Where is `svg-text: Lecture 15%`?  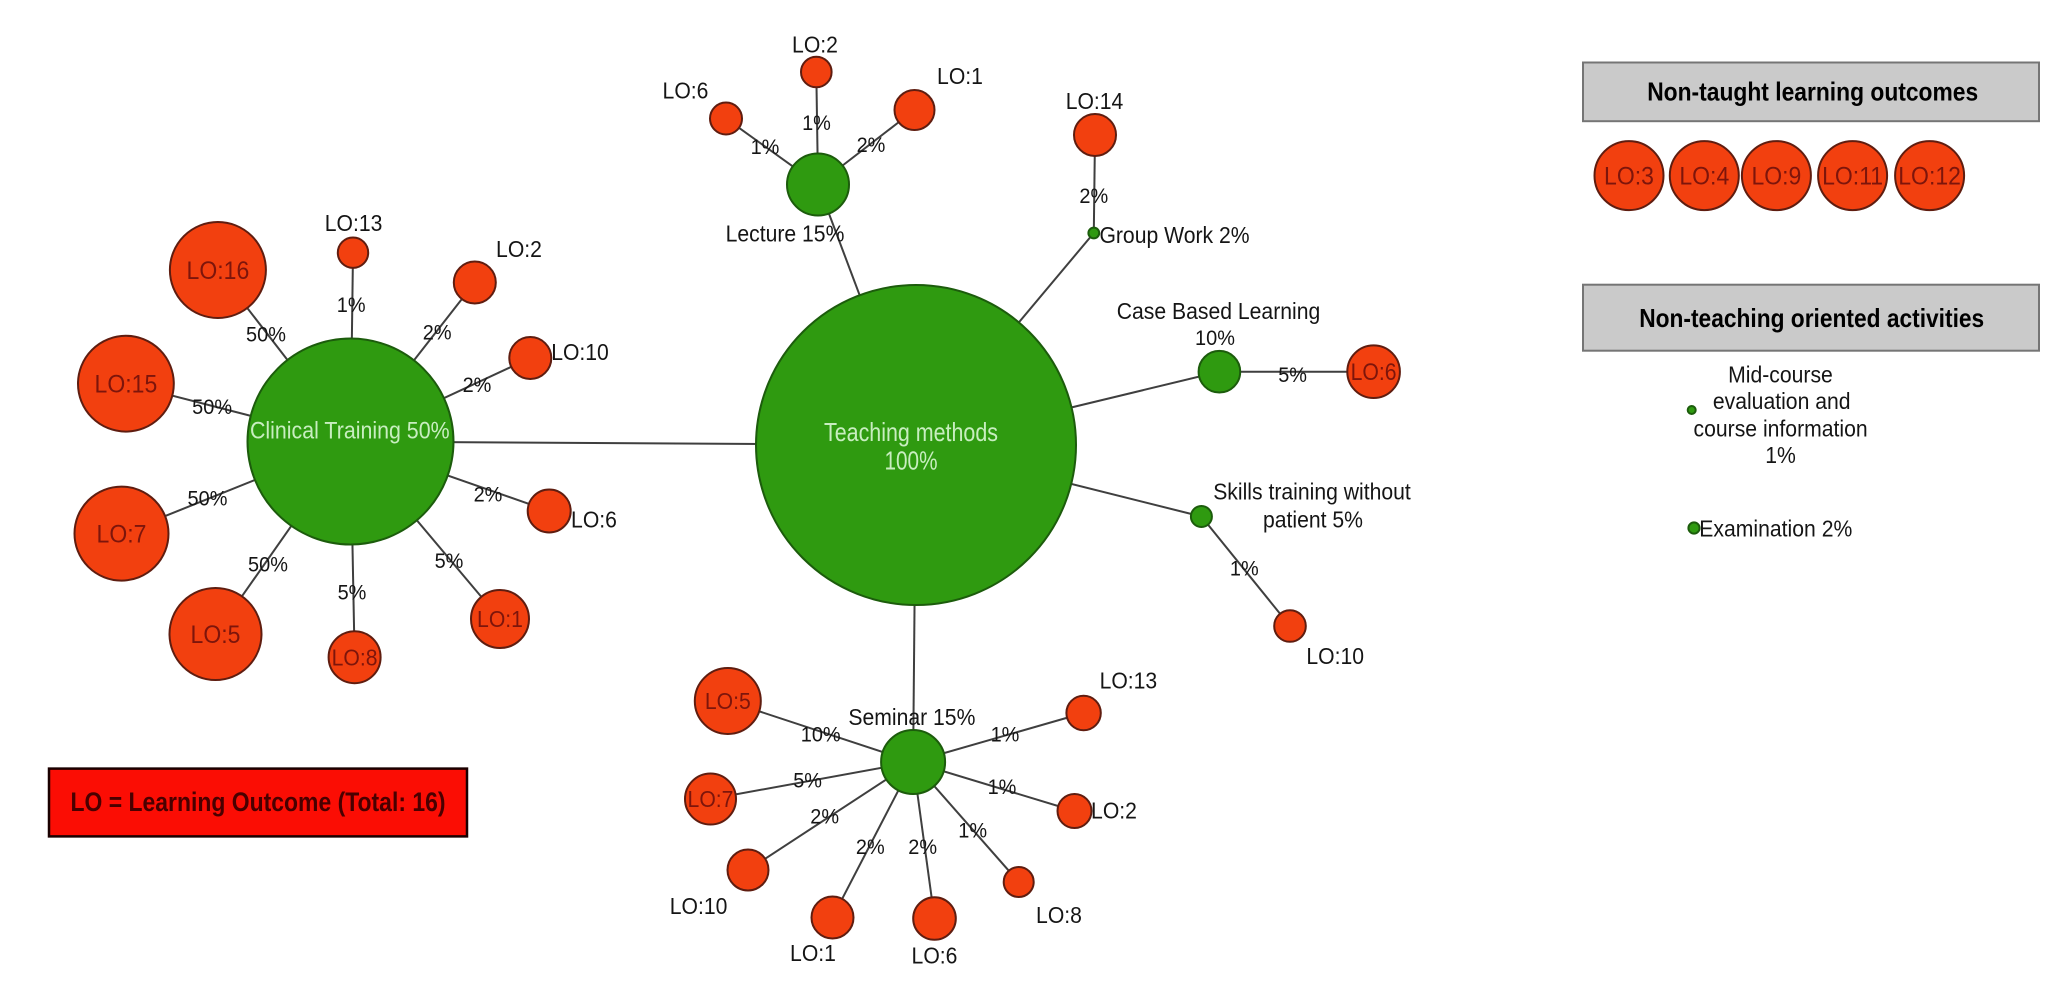
svg-text: Lecture 15% is located at coordinates (785, 234).